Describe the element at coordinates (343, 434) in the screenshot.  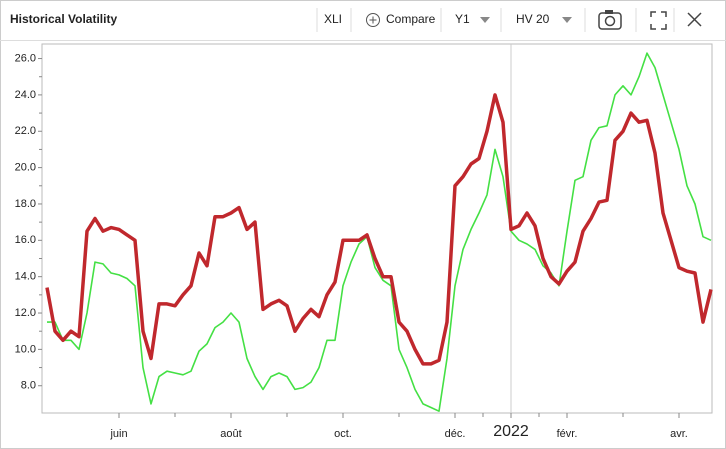
I see `x-tick-label: oct.` at that location.